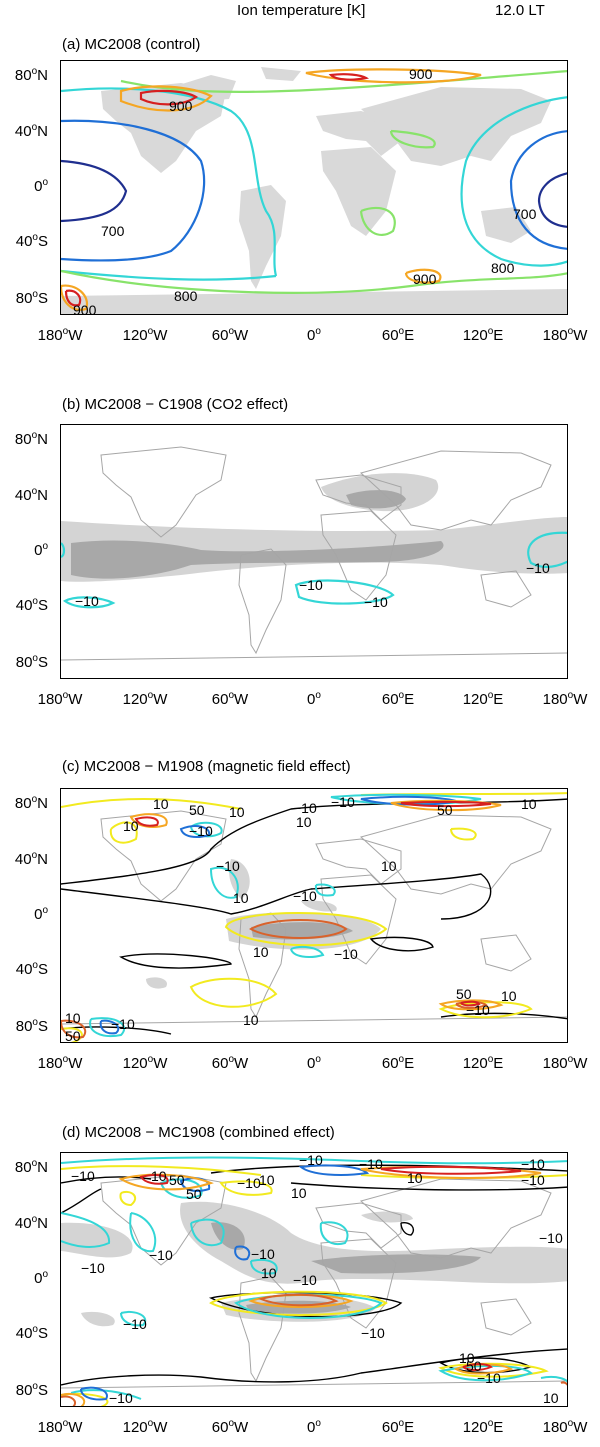  What do you see at coordinates (198, 1132) in the screenshot?
I see `panel-title: (d) MC2008 − MC1908 (combined effect)` at bounding box center [198, 1132].